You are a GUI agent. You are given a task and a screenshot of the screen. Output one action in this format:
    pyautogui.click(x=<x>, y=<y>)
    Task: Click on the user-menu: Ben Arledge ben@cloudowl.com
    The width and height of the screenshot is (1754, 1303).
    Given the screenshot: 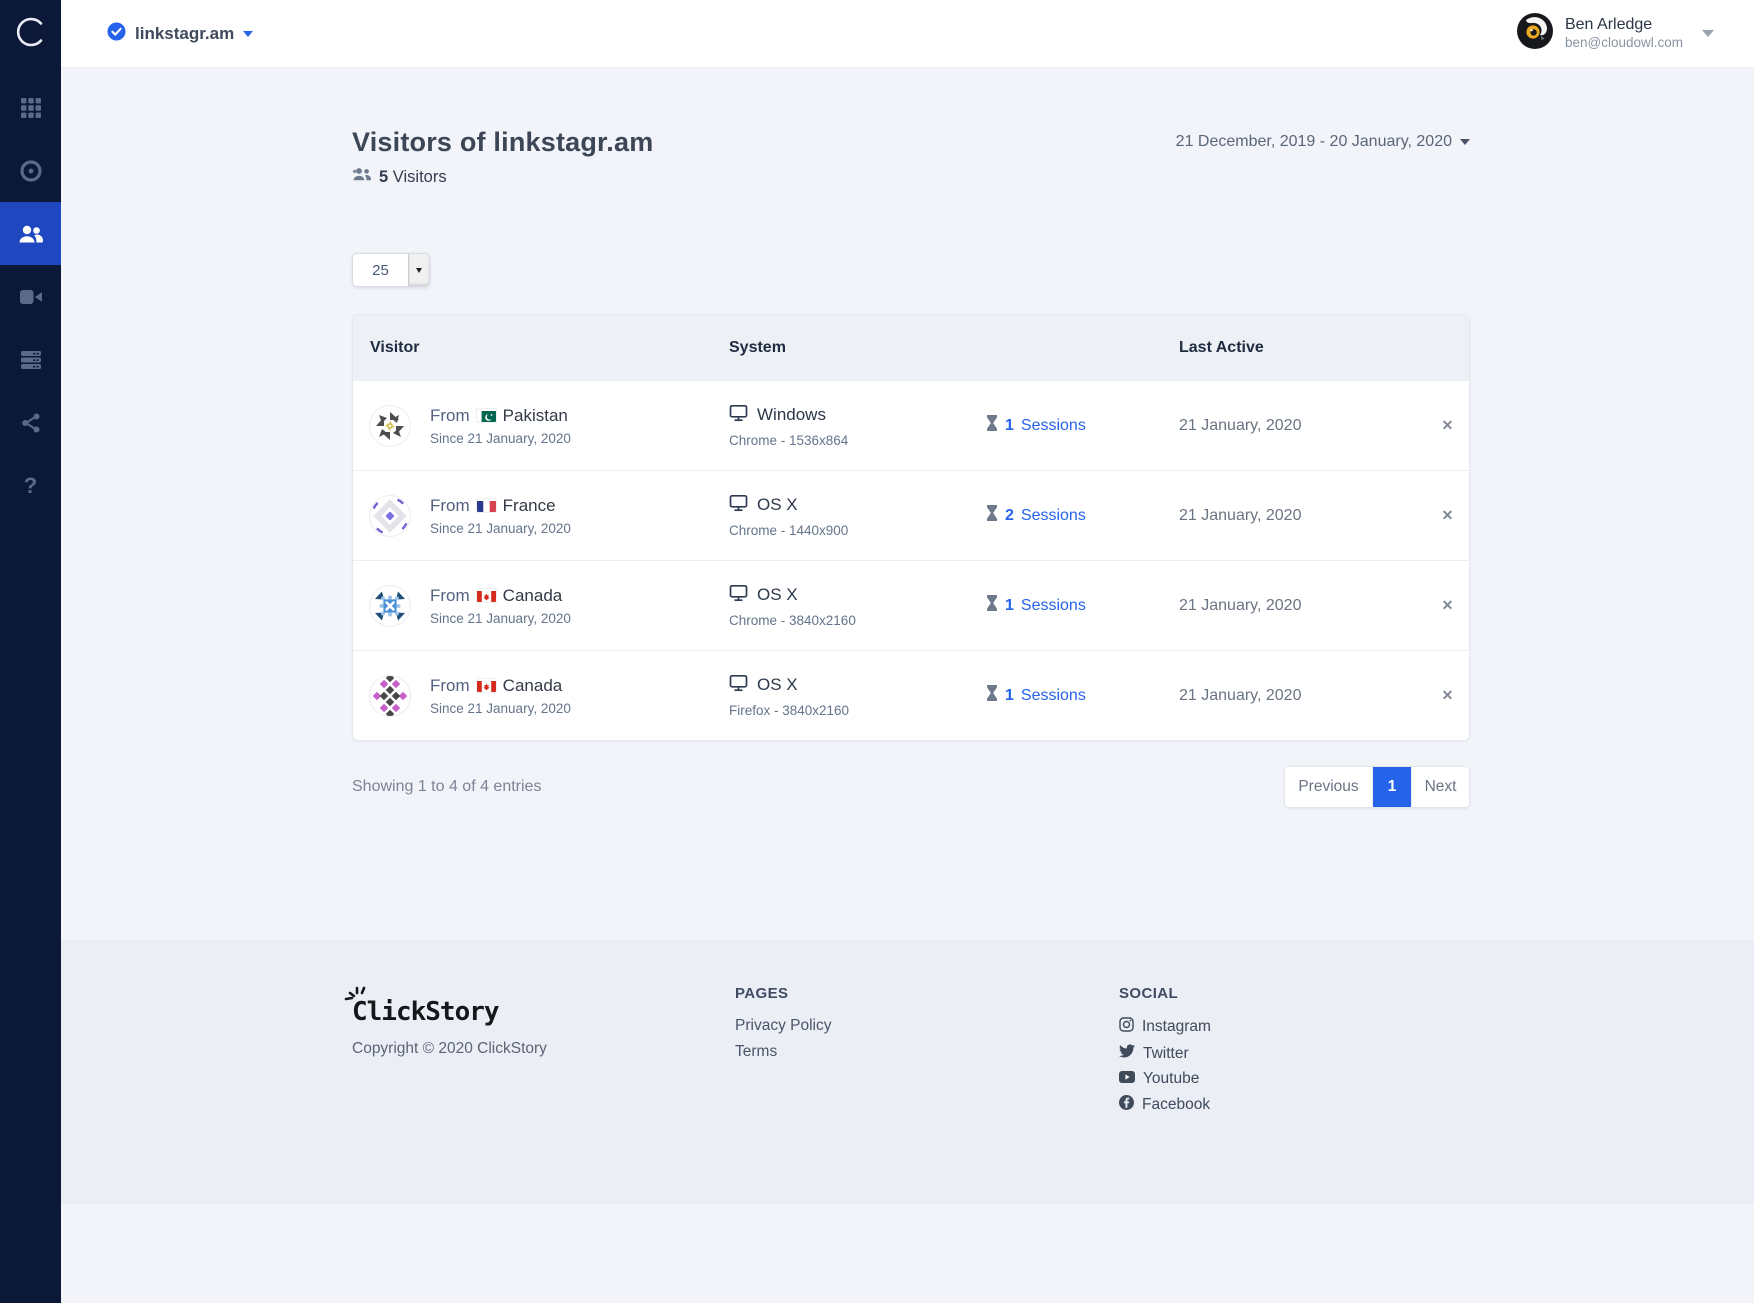 What is the action you would take?
    pyautogui.click(x=1615, y=33)
    